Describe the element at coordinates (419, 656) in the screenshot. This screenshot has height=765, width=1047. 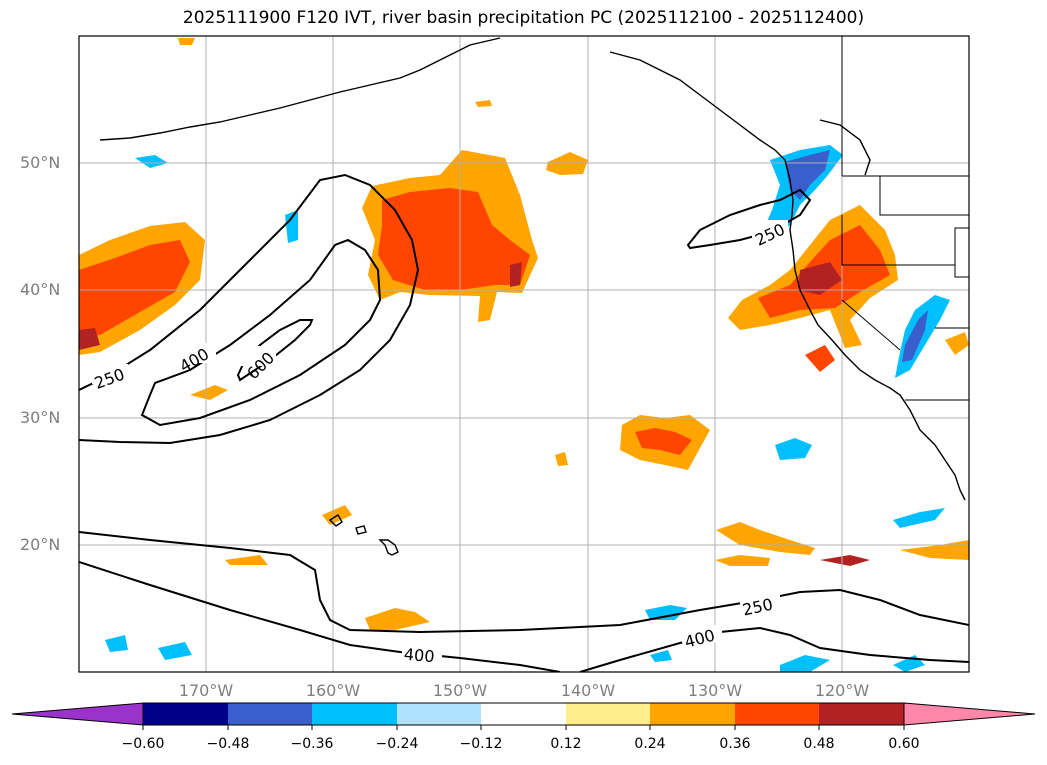
I see `contour-label-400-south: 400` at that location.